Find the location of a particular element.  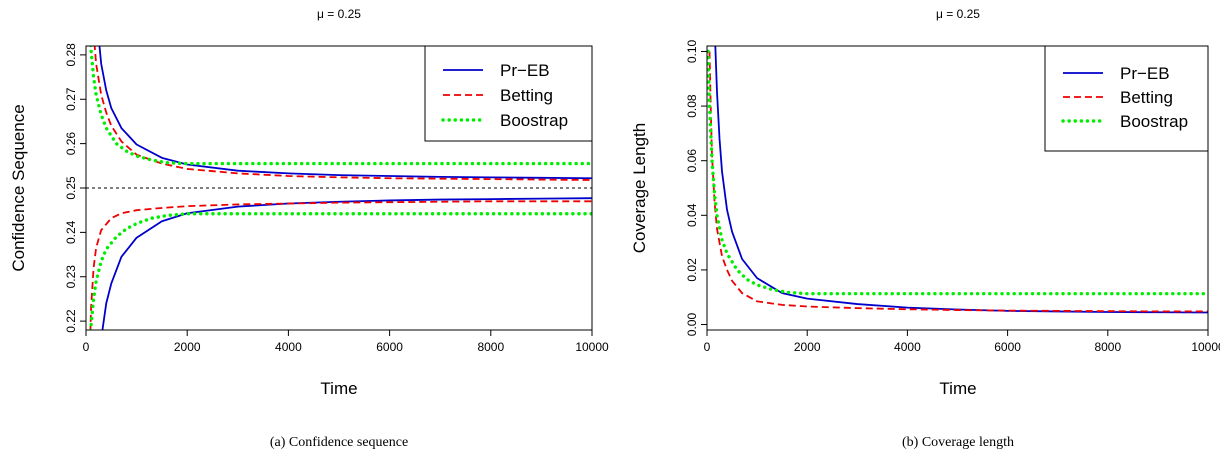

y-tick-label: 0.24 is located at coordinates (71, 232).